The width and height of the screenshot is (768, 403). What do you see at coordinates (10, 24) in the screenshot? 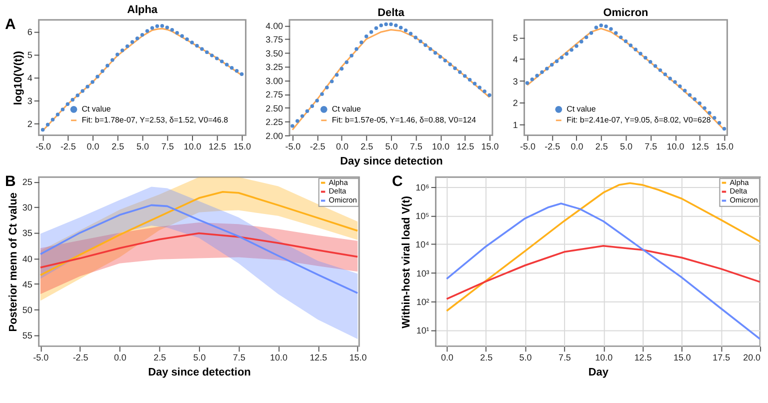
I see `text: A` at bounding box center [10, 24].